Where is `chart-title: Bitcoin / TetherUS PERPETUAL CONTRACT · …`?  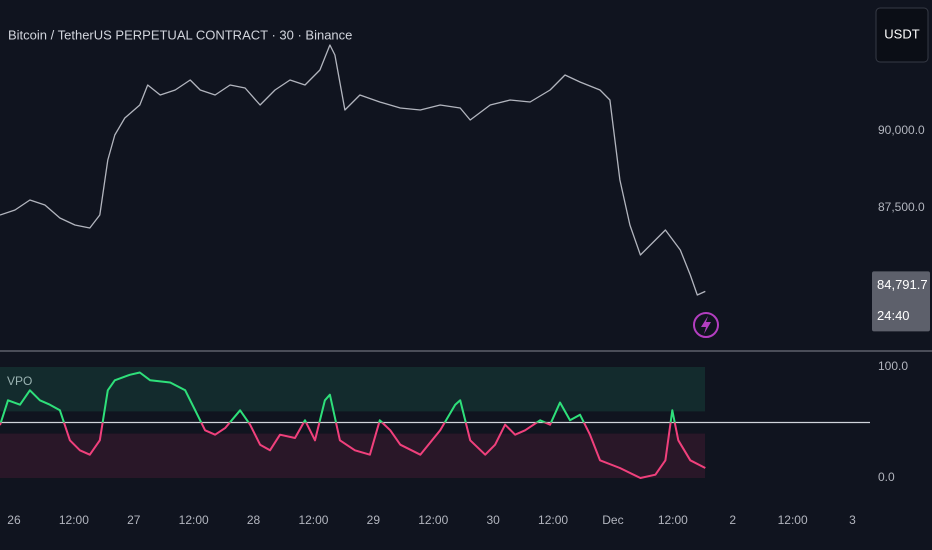
chart-title: Bitcoin / TetherUS PERPETUAL CONTRACT · … is located at coordinates (180, 34).